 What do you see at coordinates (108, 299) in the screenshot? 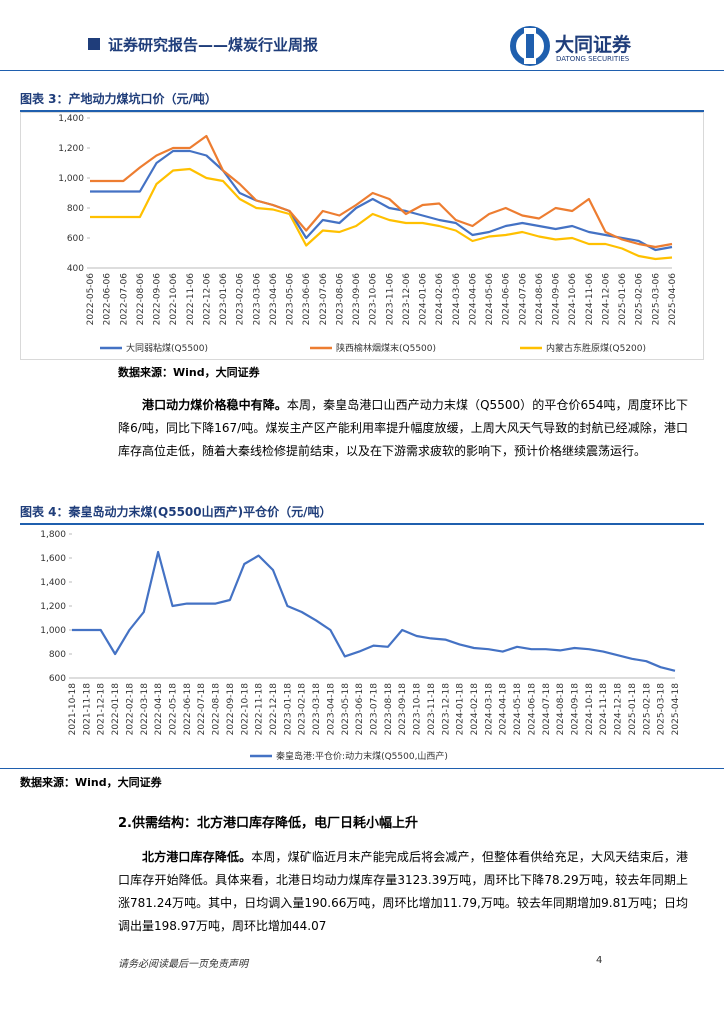
I see `x-tick-label: 2022-06-06` at bounding box center [108, 299].